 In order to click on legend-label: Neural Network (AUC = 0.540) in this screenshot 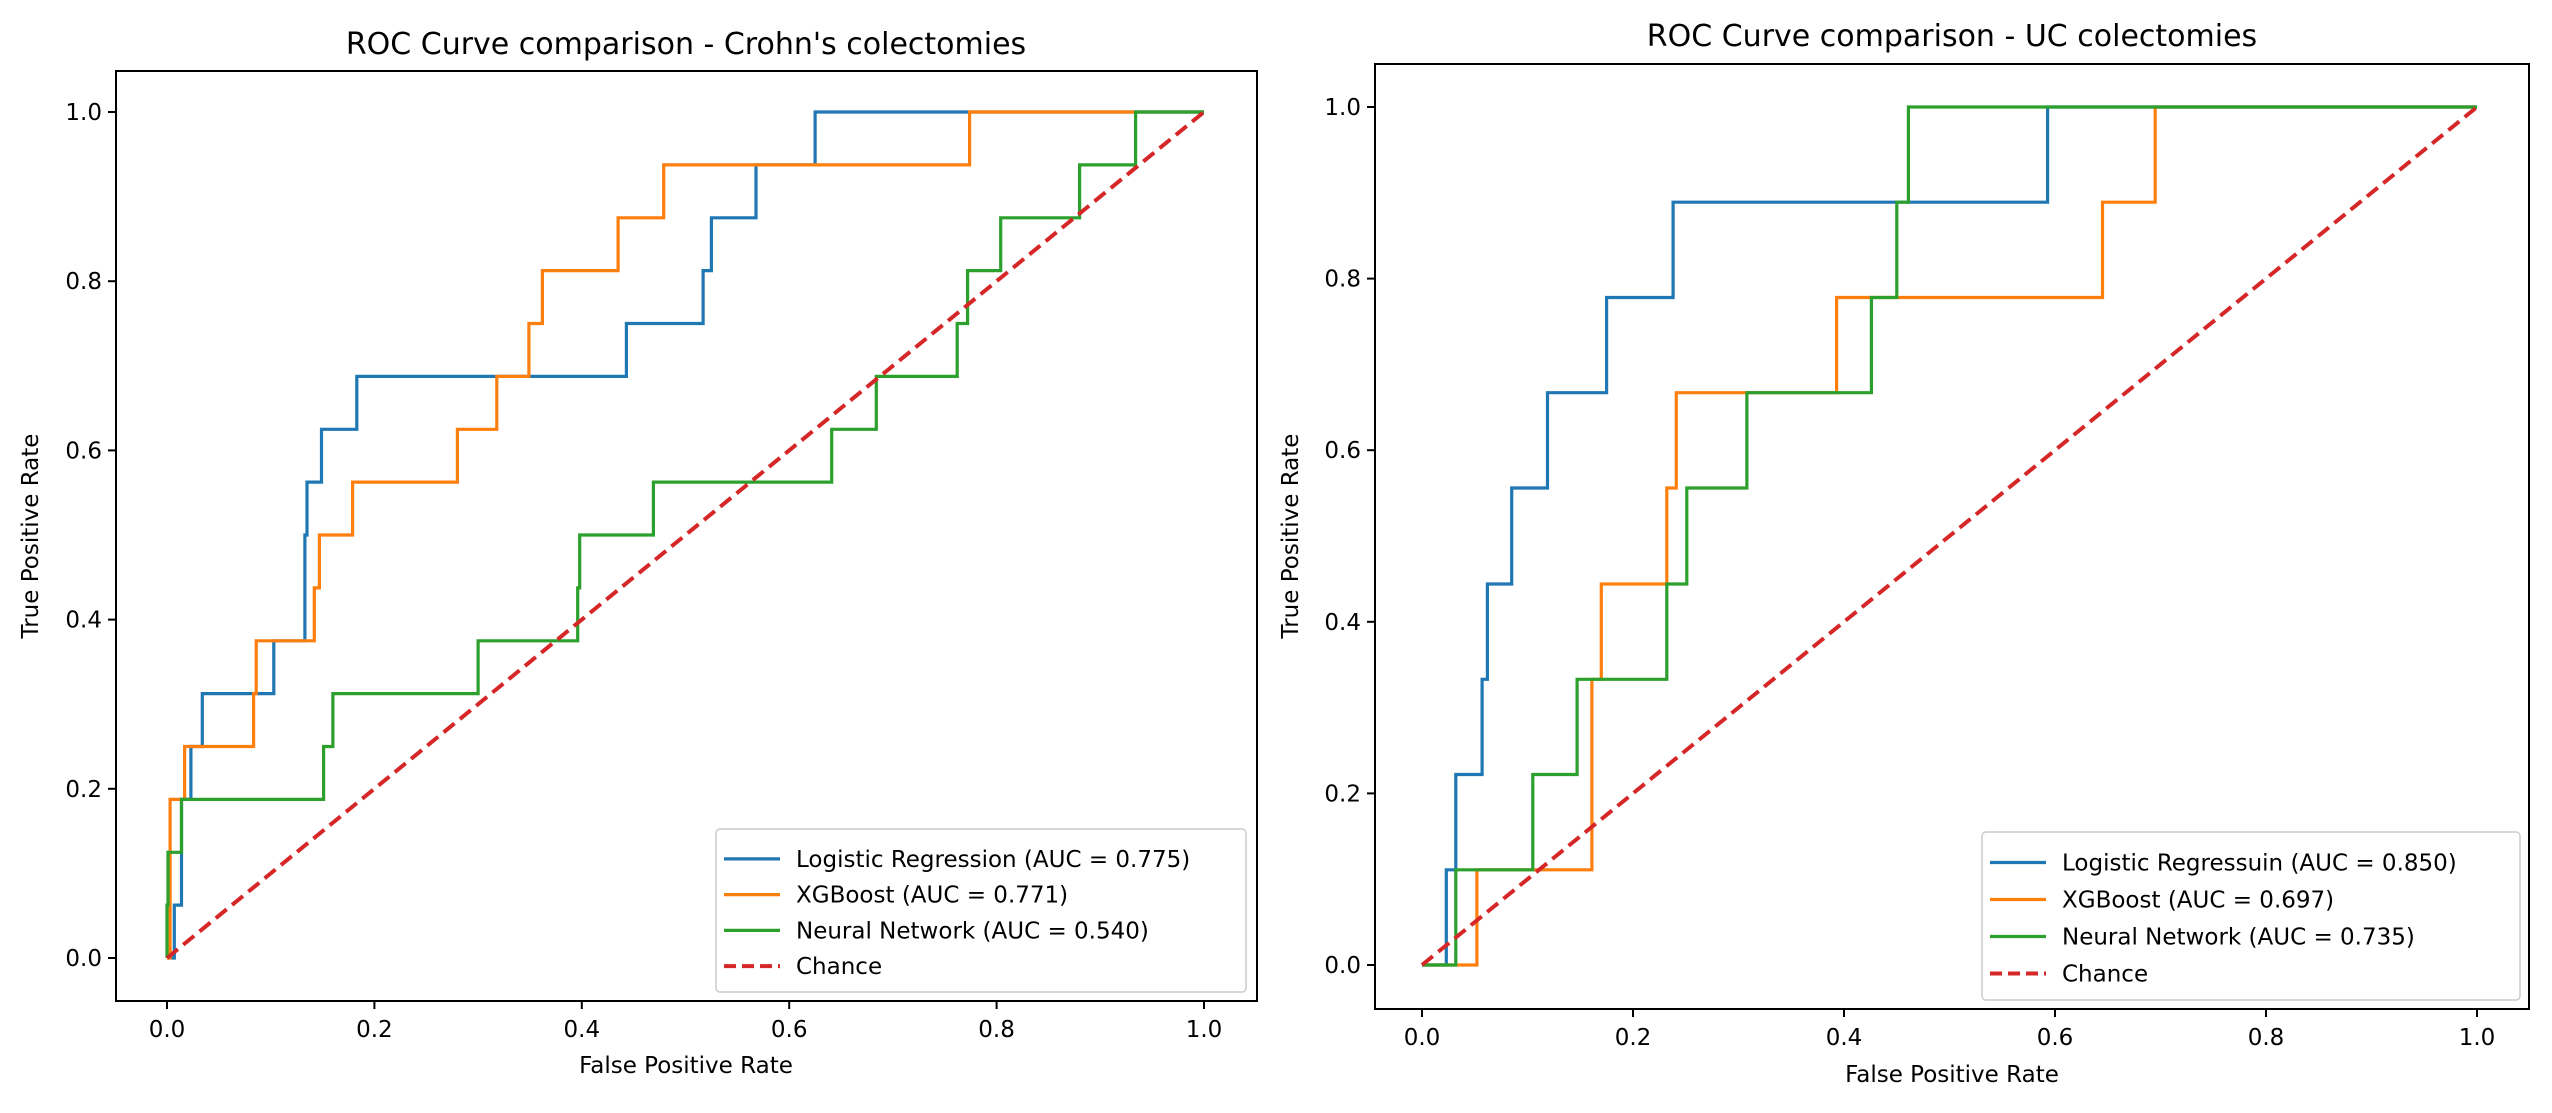, I will do `click(972, 931)`.